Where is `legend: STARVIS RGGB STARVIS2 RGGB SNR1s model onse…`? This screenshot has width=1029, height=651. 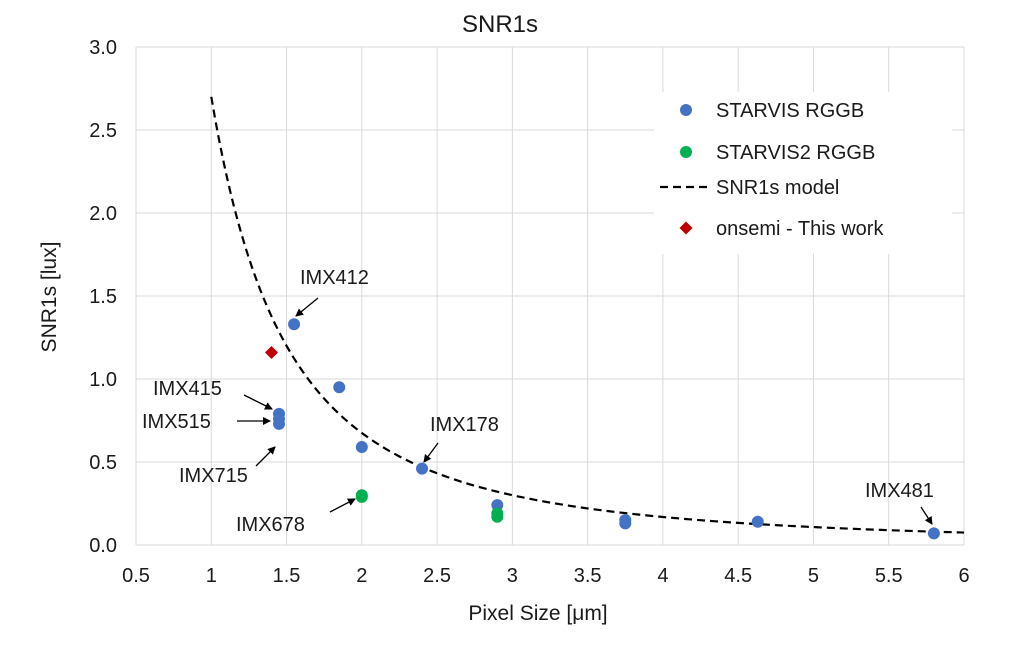
legend: STARVIS RGGB STARVIS2 RGGB SNR1s model onse… is located at coordinates (803, 173).